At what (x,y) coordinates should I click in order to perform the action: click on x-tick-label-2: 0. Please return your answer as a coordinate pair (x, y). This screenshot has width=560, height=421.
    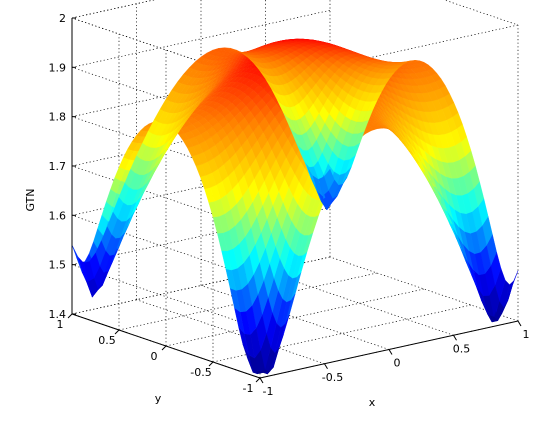
    Looking at the image, I should click on (397, 363).